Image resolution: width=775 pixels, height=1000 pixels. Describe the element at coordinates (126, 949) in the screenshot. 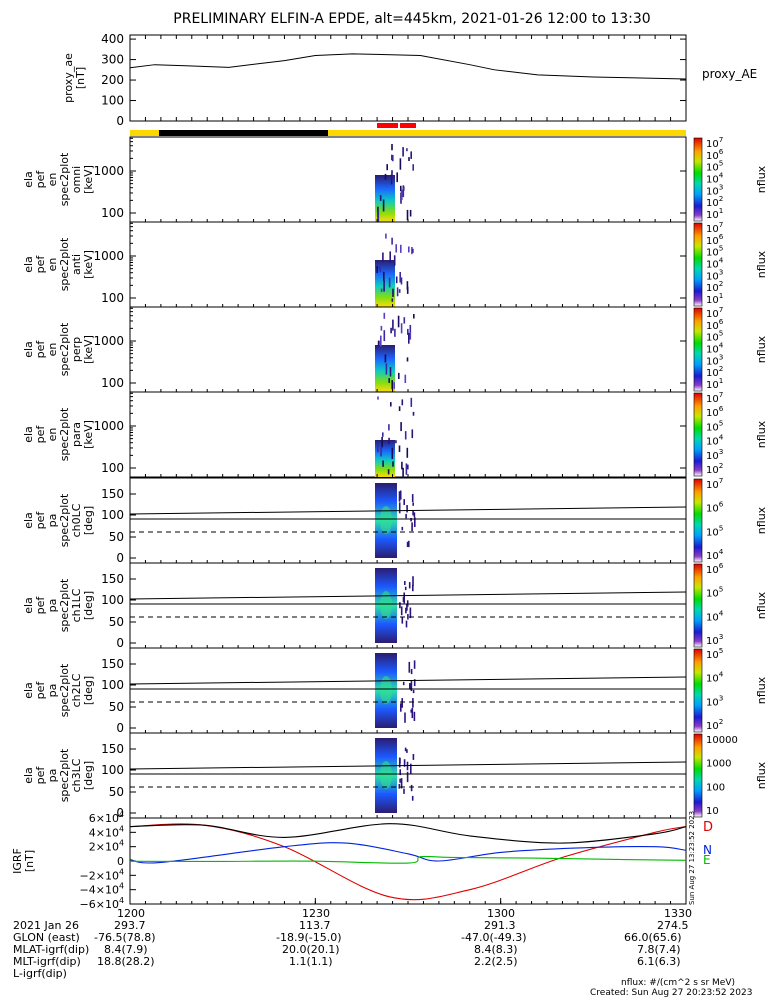

I see `footer-value-3-0: 8.4(7.9)` at that location.